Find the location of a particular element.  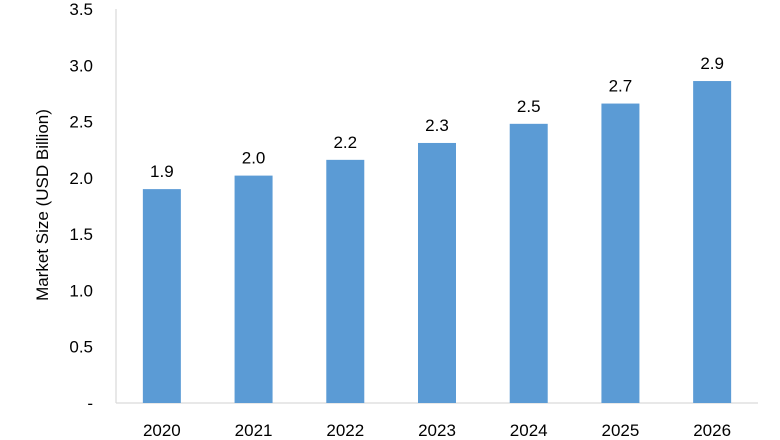

y-axis-title: Market Size (USD Billion) is located at coordinates (42, 205).